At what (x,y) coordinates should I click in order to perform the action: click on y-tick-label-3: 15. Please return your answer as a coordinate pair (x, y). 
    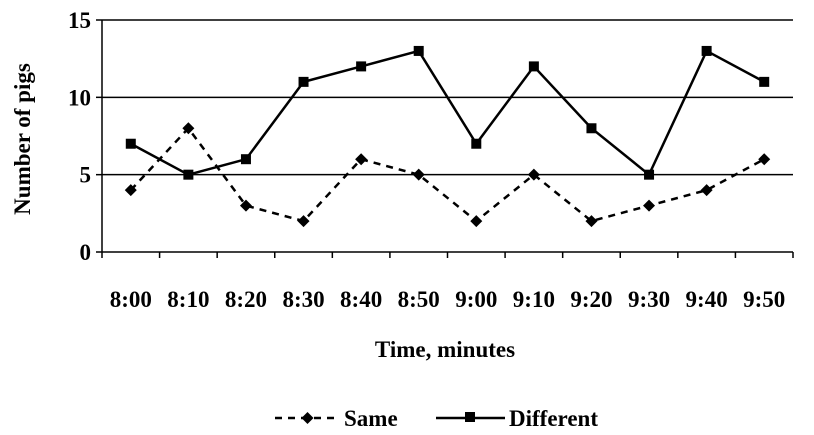
    Looking at the image, I should click on (79, 20).